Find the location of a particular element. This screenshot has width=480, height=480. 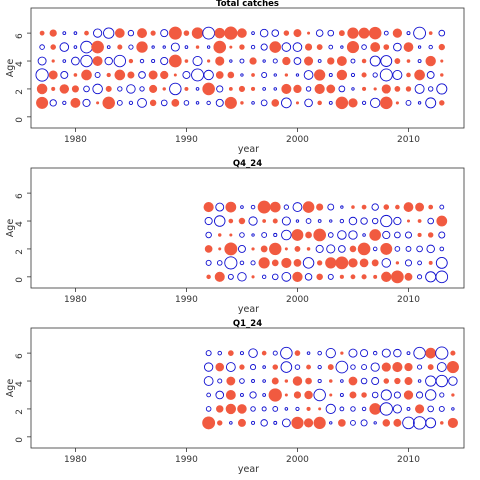

x-tick-label: 1990 is located at coordinates (186, 300).